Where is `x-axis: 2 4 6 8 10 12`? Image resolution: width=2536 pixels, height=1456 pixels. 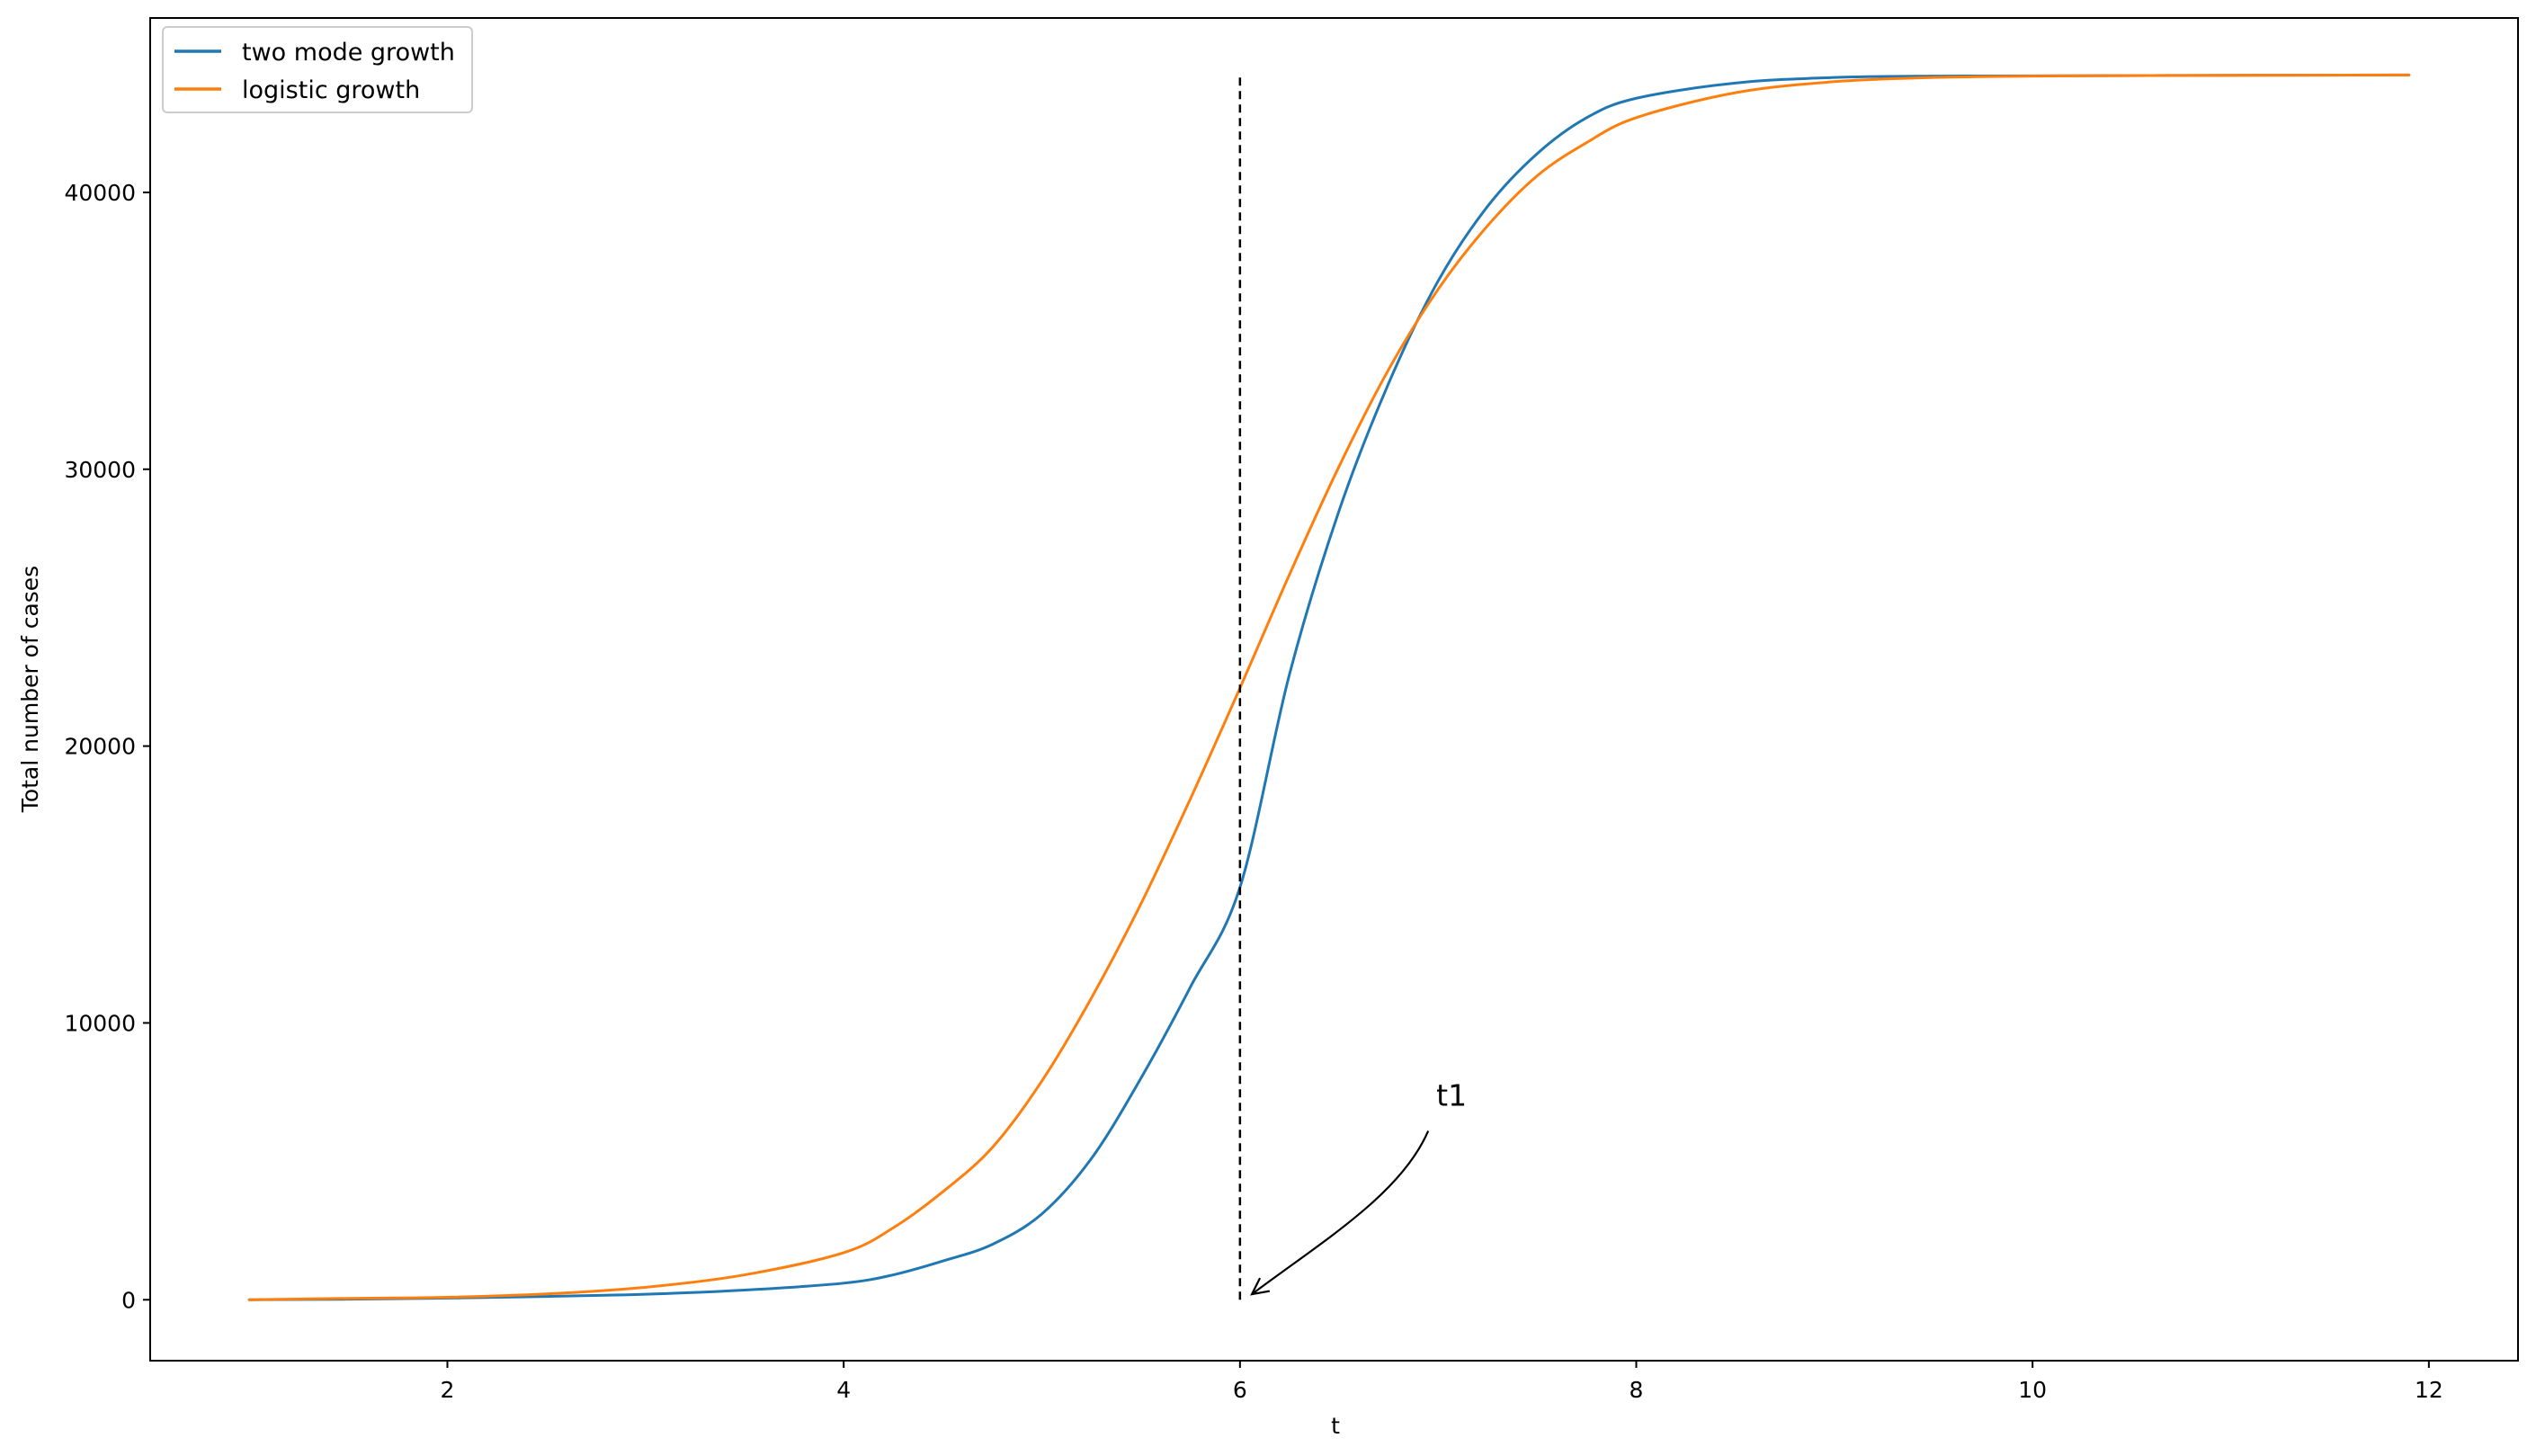 x-axis: 2 4 6 8 10 12 is located at coordinates (1442, 1382).